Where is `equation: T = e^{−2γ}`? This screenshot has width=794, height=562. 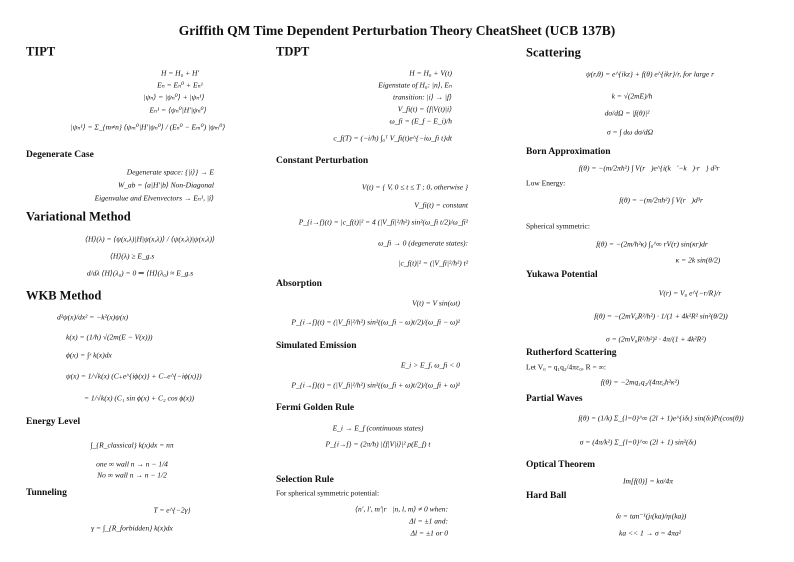 equation: T = e^{−2γ} is located at coordinates (172, 510).